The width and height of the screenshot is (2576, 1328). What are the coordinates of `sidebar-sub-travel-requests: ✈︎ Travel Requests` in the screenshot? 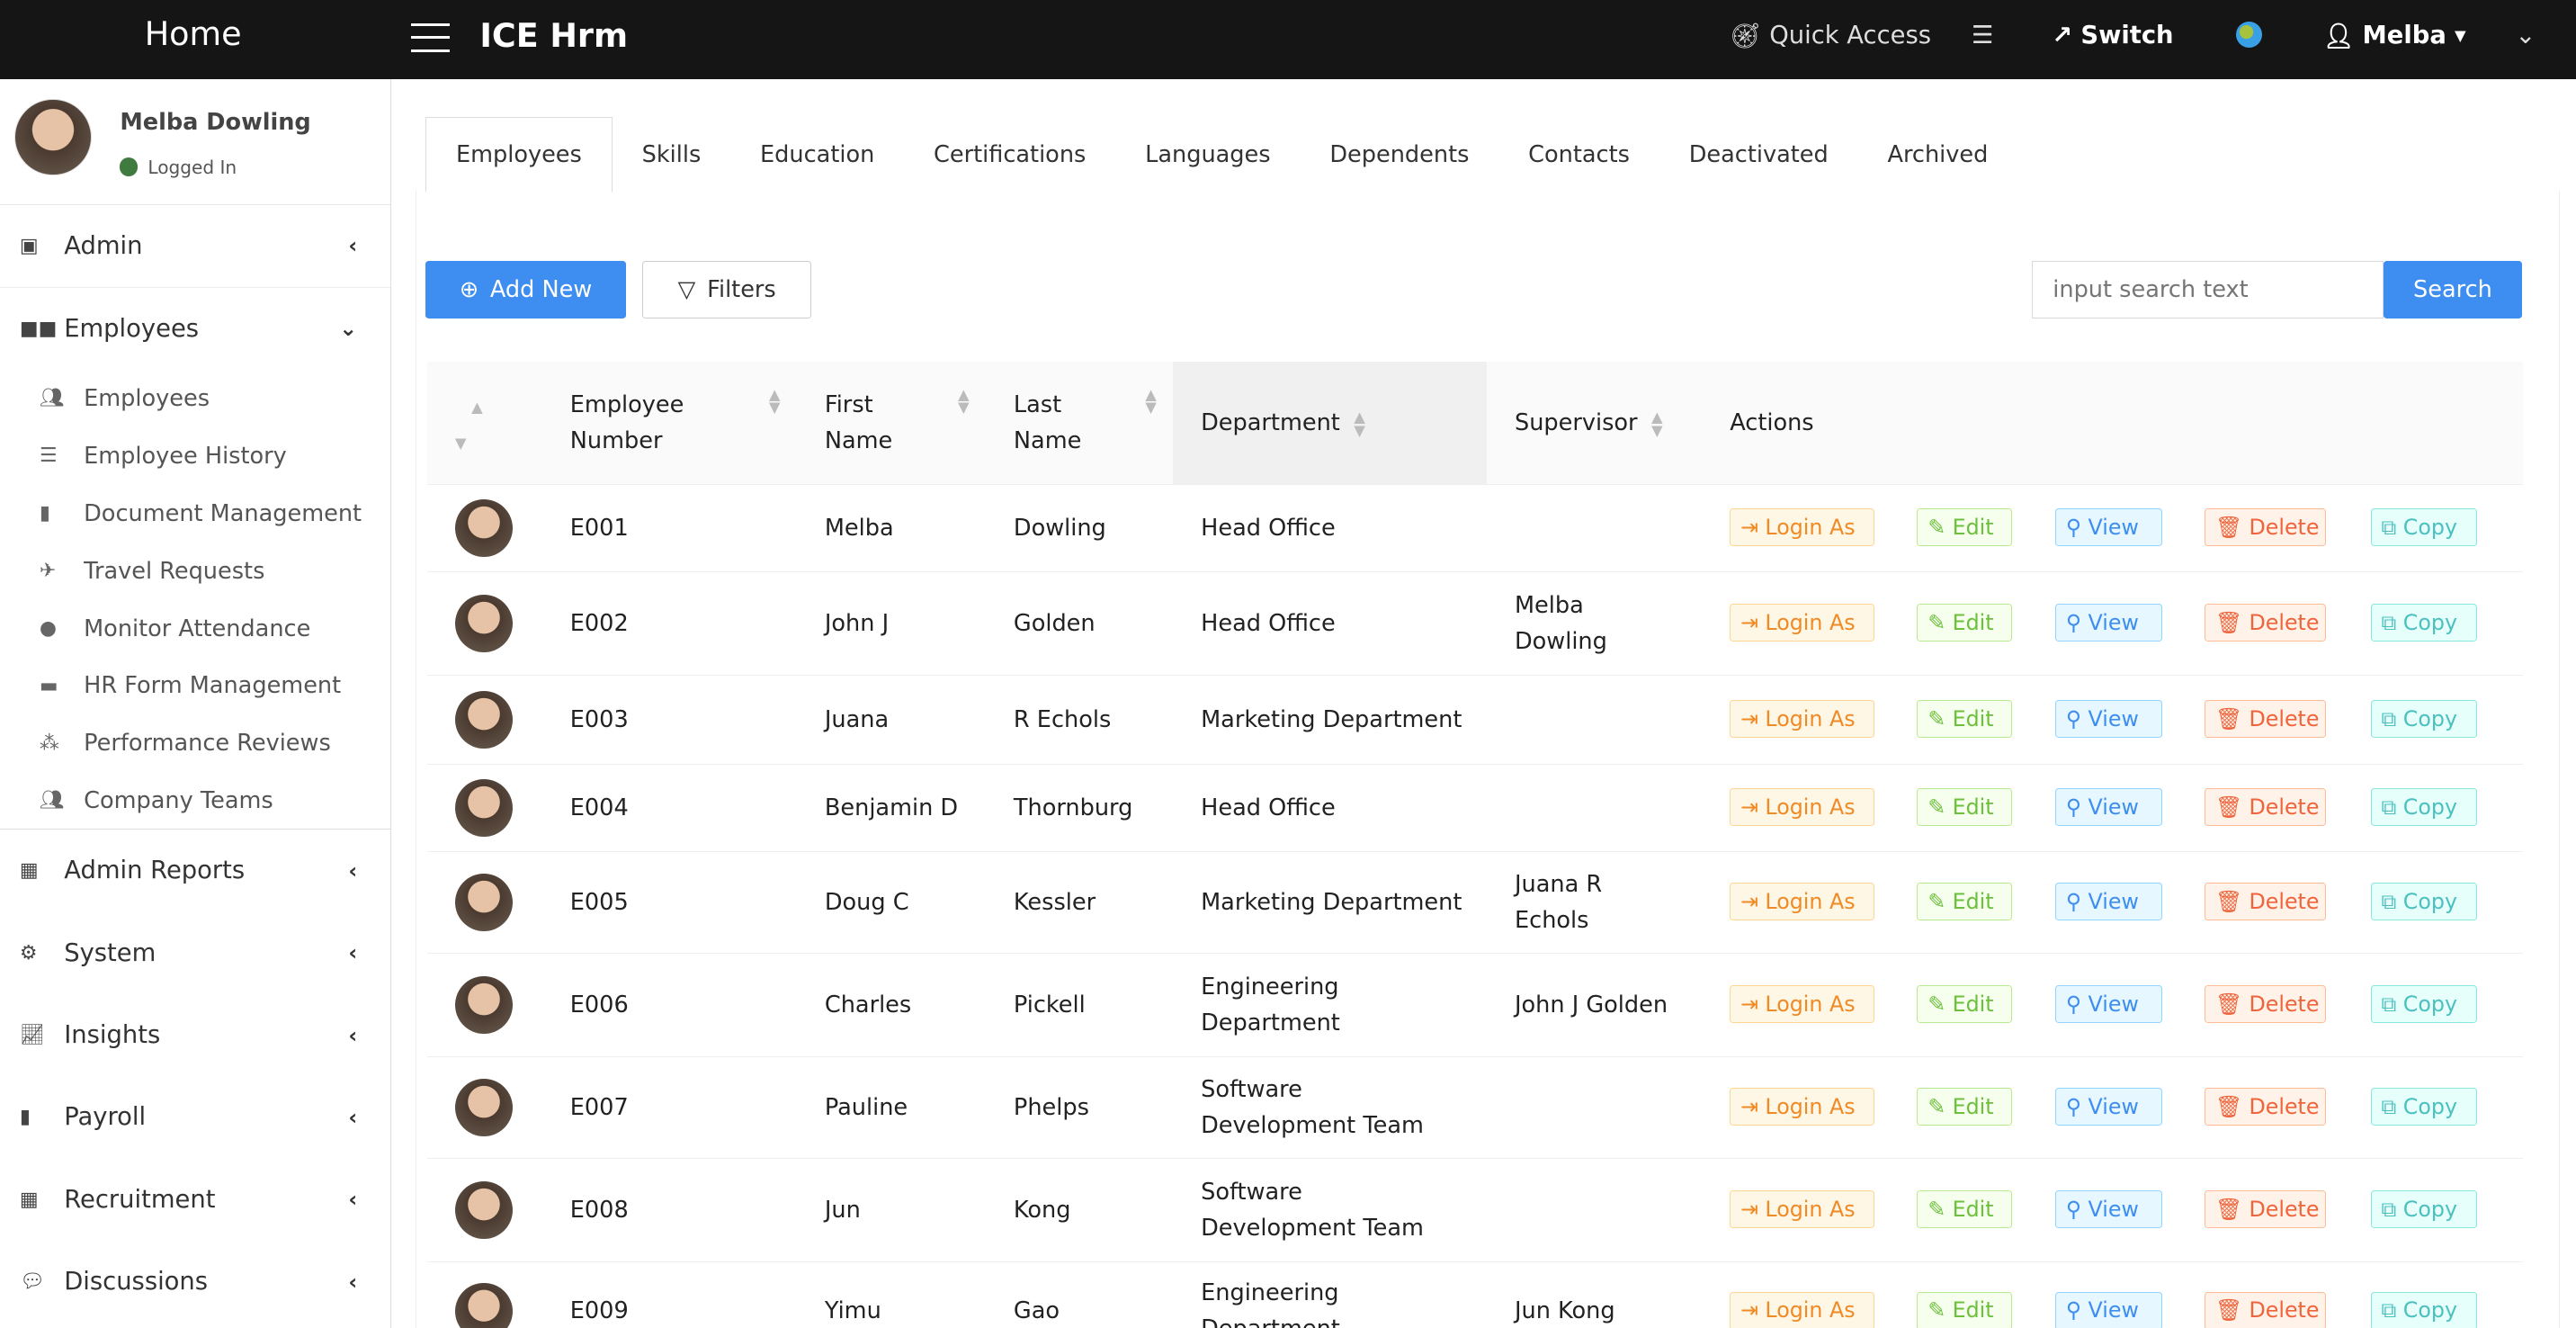 It's located at (195, 571).